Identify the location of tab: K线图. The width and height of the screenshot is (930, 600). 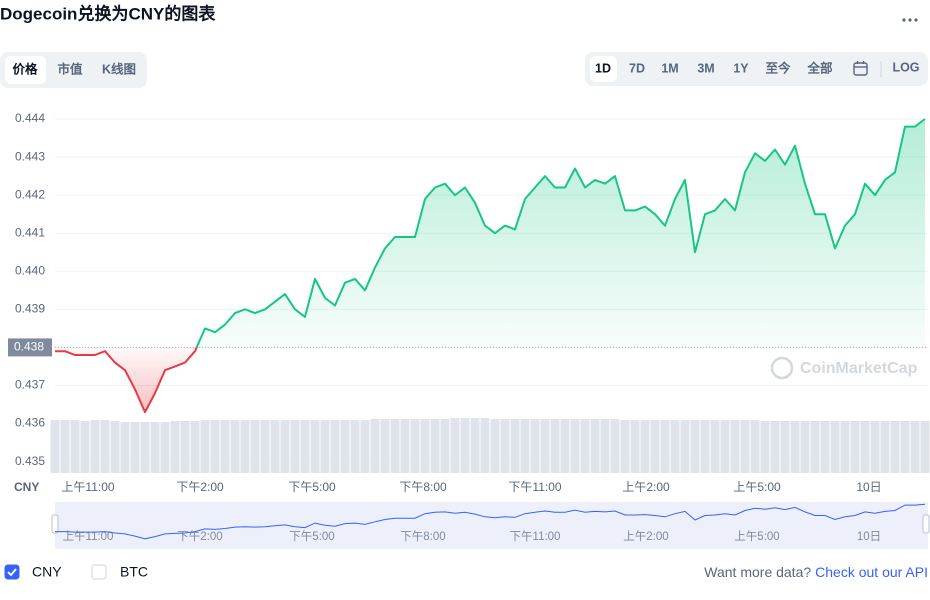
(119, 68).